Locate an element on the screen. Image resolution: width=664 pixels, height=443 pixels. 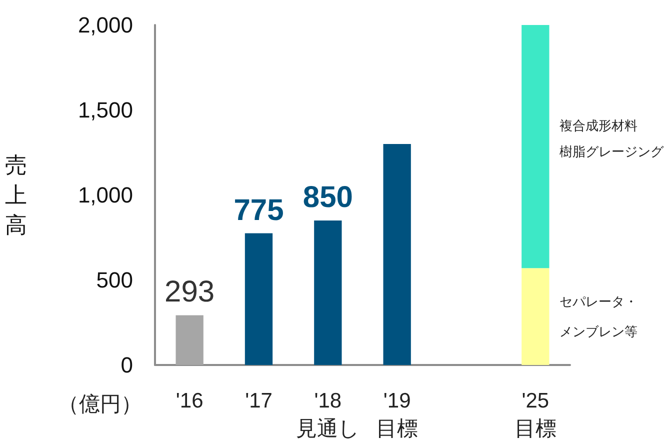
annotation: 複合成形材料 is located at coordinates (598, 126).